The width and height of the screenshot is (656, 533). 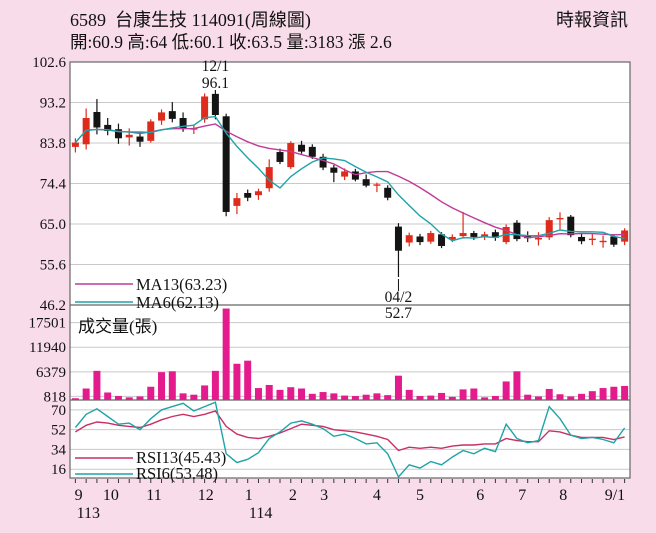 What do you see at coordinates (420, 495) in the screenshot?
I see `x-axis-month-label: 5` at bounding box center [420, 495].